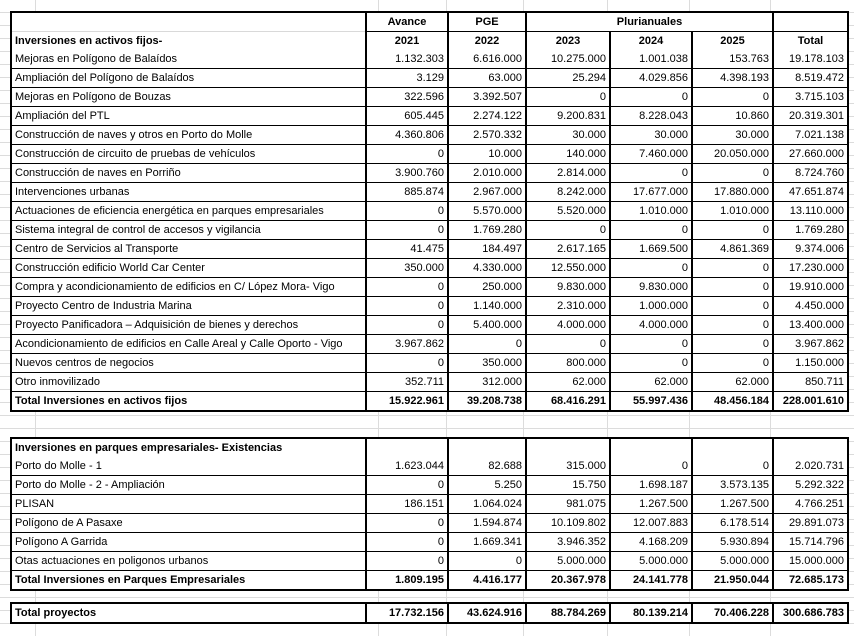  I want to click on cell-2024: 17.677.000, so click(650, 191).